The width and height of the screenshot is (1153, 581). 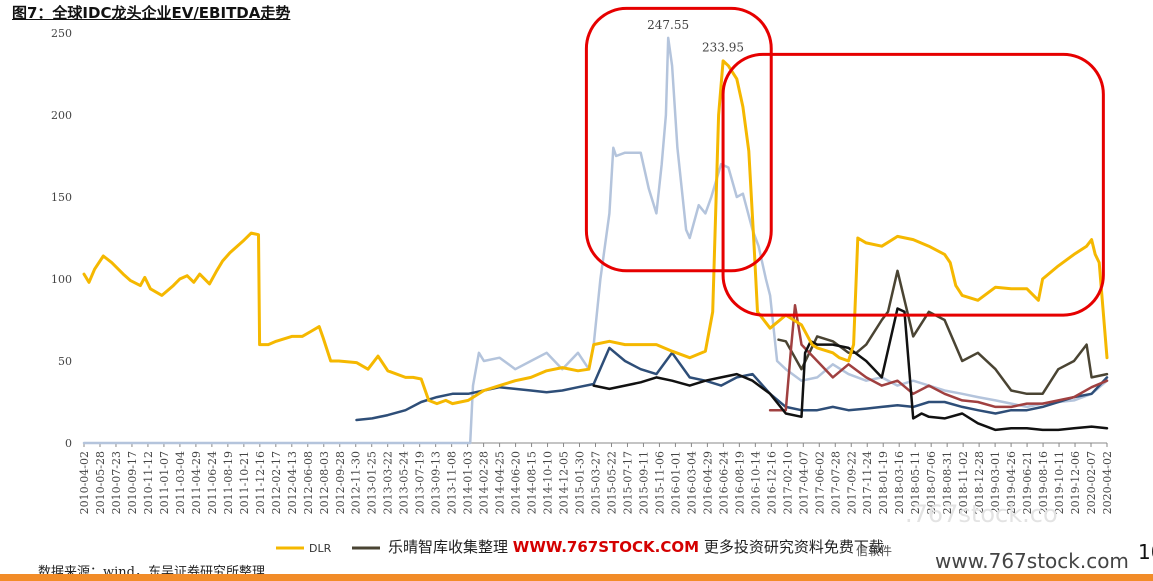 What do you see at coordinates (65, 361) in the screenshot?
I see `y-tick-label: 50` at bounding box center [65, 361].